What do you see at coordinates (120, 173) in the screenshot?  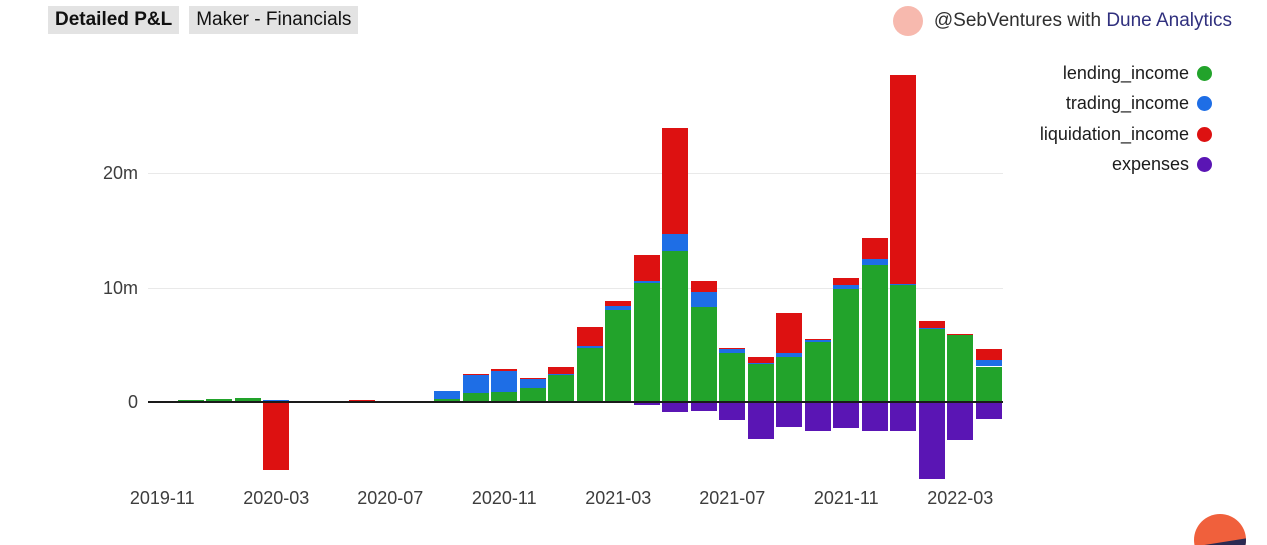 I see `y-tick-label: 20m` at bounding box center [120, 173].